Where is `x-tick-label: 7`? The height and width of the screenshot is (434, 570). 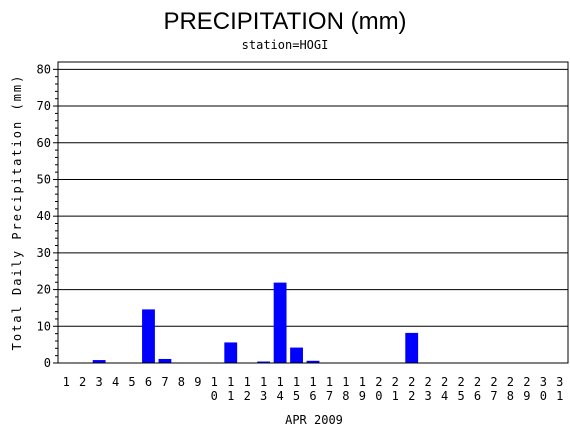
x-tick-label: 7 is located at coordinates (164, 382).